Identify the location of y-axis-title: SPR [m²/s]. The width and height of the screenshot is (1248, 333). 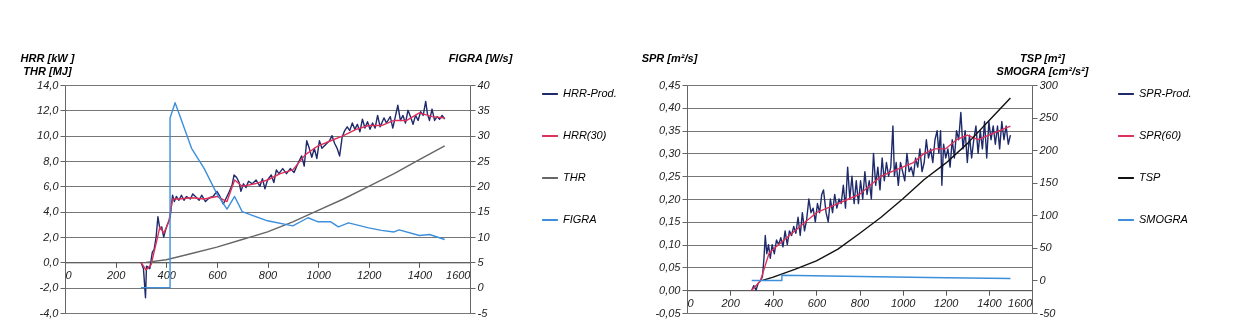
(669, 57).